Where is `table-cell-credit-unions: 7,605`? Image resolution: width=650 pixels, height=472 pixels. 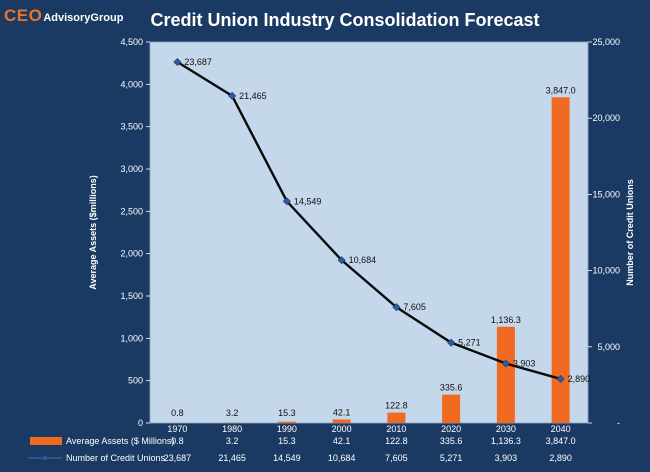 table-cell-credit-unions: 7,605 is located at coordinates (396, 458).